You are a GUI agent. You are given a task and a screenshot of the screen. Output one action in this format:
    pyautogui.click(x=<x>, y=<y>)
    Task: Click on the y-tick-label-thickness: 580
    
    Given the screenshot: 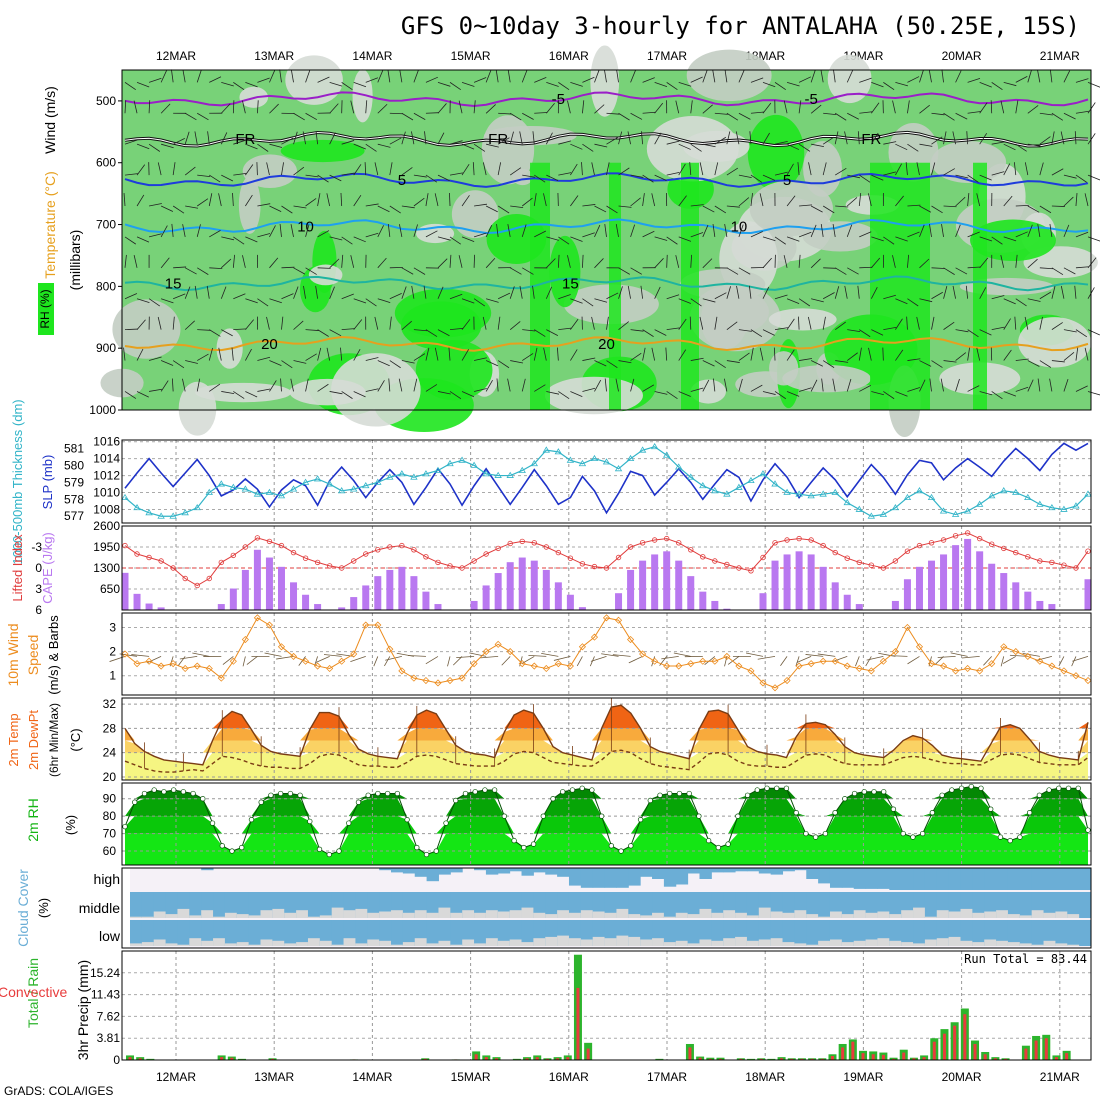 What is the action you would take?
    pyautogui.click(x=74, y=465)
    